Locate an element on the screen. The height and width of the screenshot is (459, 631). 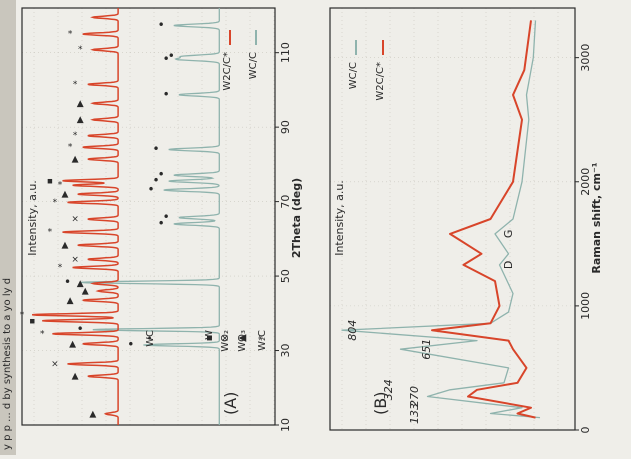
panel-a-series-line is located at coordinates (75, 216).